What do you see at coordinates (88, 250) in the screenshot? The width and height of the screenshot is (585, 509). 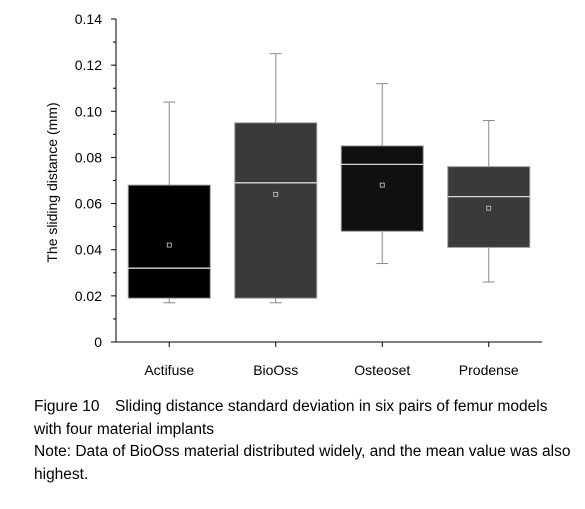 I see `y-tick-label: 0.04` at bounding box center [88, 250].